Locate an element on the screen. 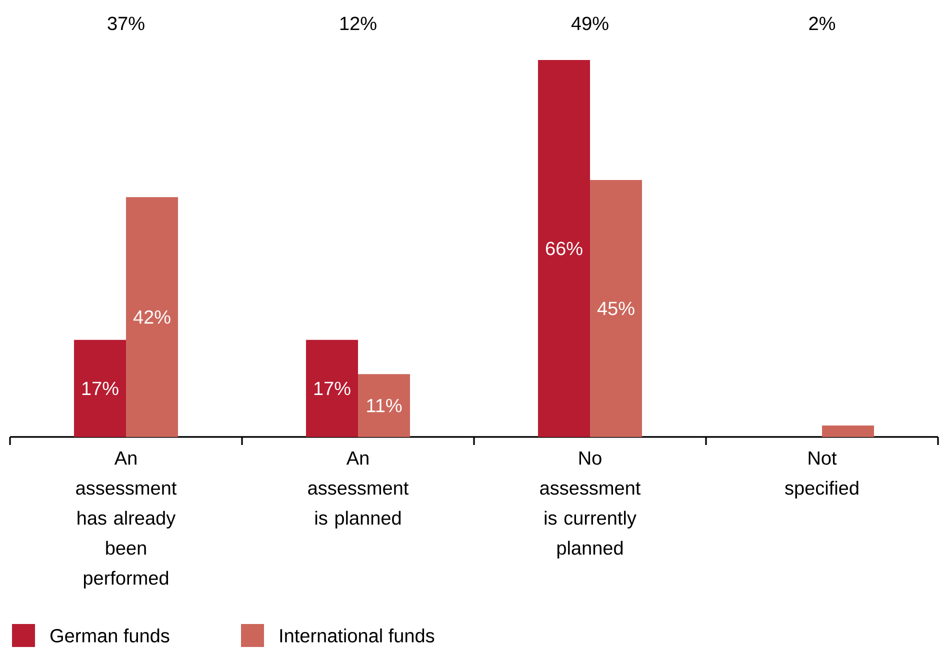 This screenshot has height=648, width=949. data-label: 45% is located at coordinates (615, 309).